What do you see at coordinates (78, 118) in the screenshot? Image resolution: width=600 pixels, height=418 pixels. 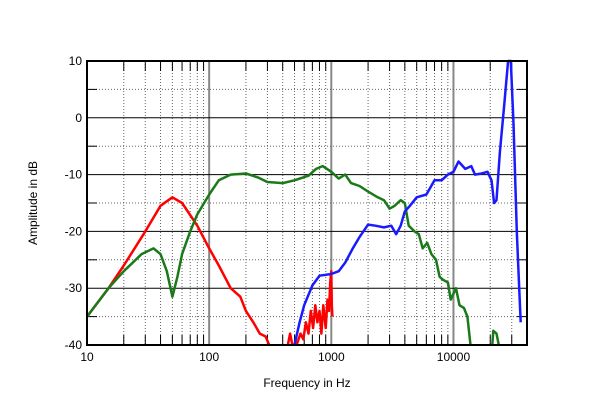 I see `y-tick-label: 0` at bounding box center [78, 118].